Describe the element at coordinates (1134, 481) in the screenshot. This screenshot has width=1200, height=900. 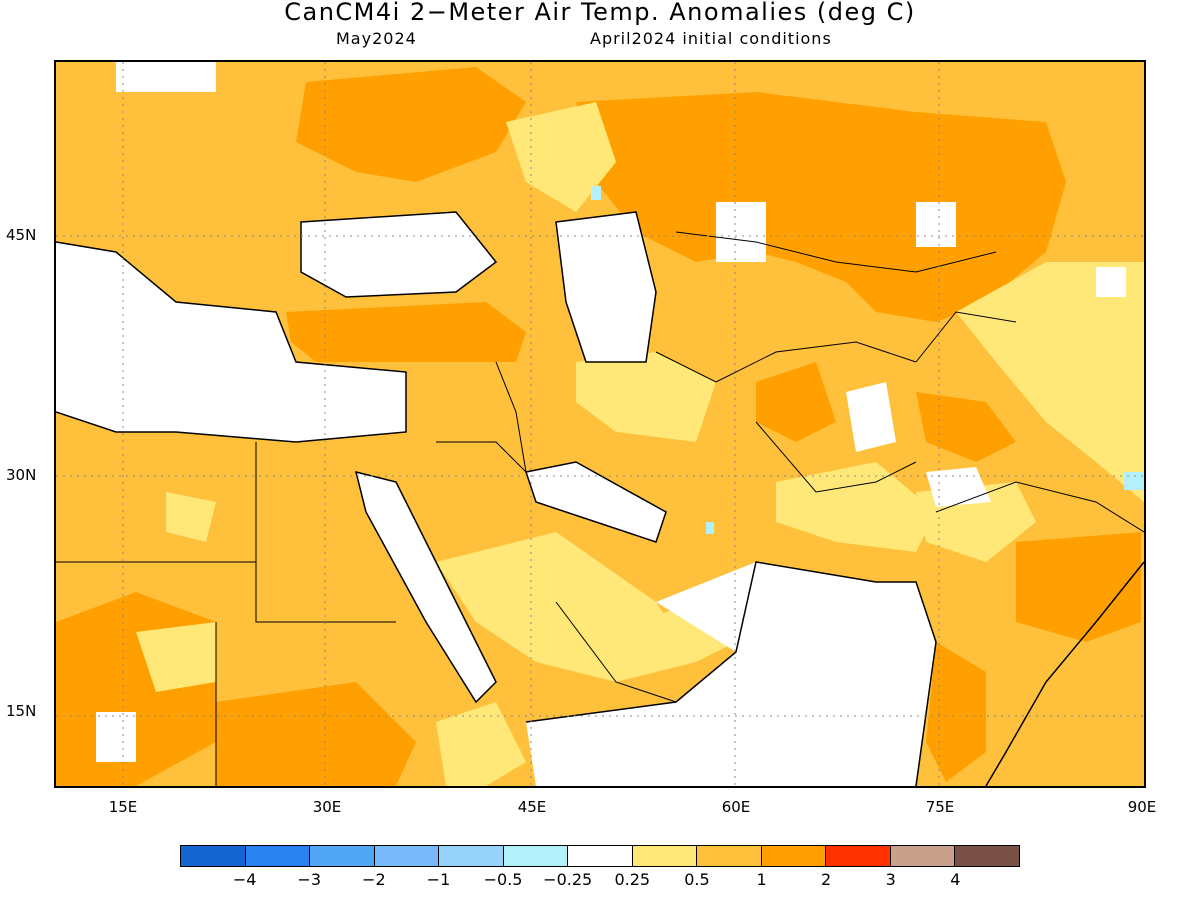
I see `anomaly-patch-light-blue-tibet` at that location.